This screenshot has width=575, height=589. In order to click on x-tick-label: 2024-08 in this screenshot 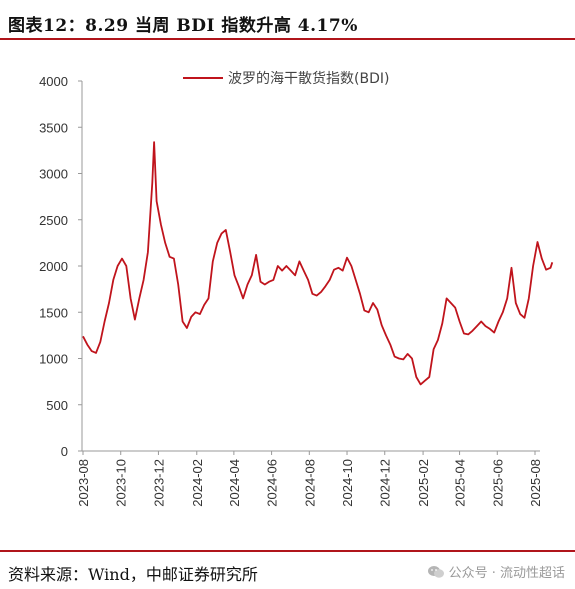, I will do `click(309, 483)`.